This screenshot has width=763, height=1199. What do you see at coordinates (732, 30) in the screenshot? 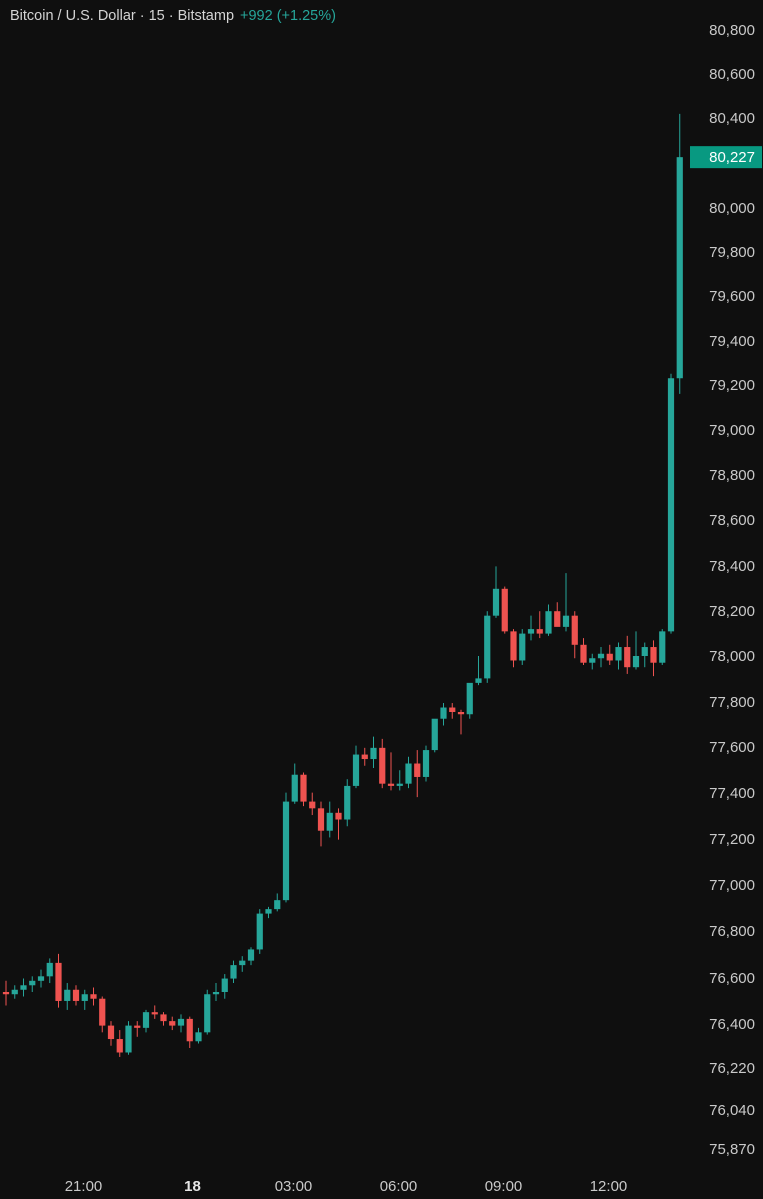
I see `price-tick-label: 80,800` at bounding box center [732, 30].